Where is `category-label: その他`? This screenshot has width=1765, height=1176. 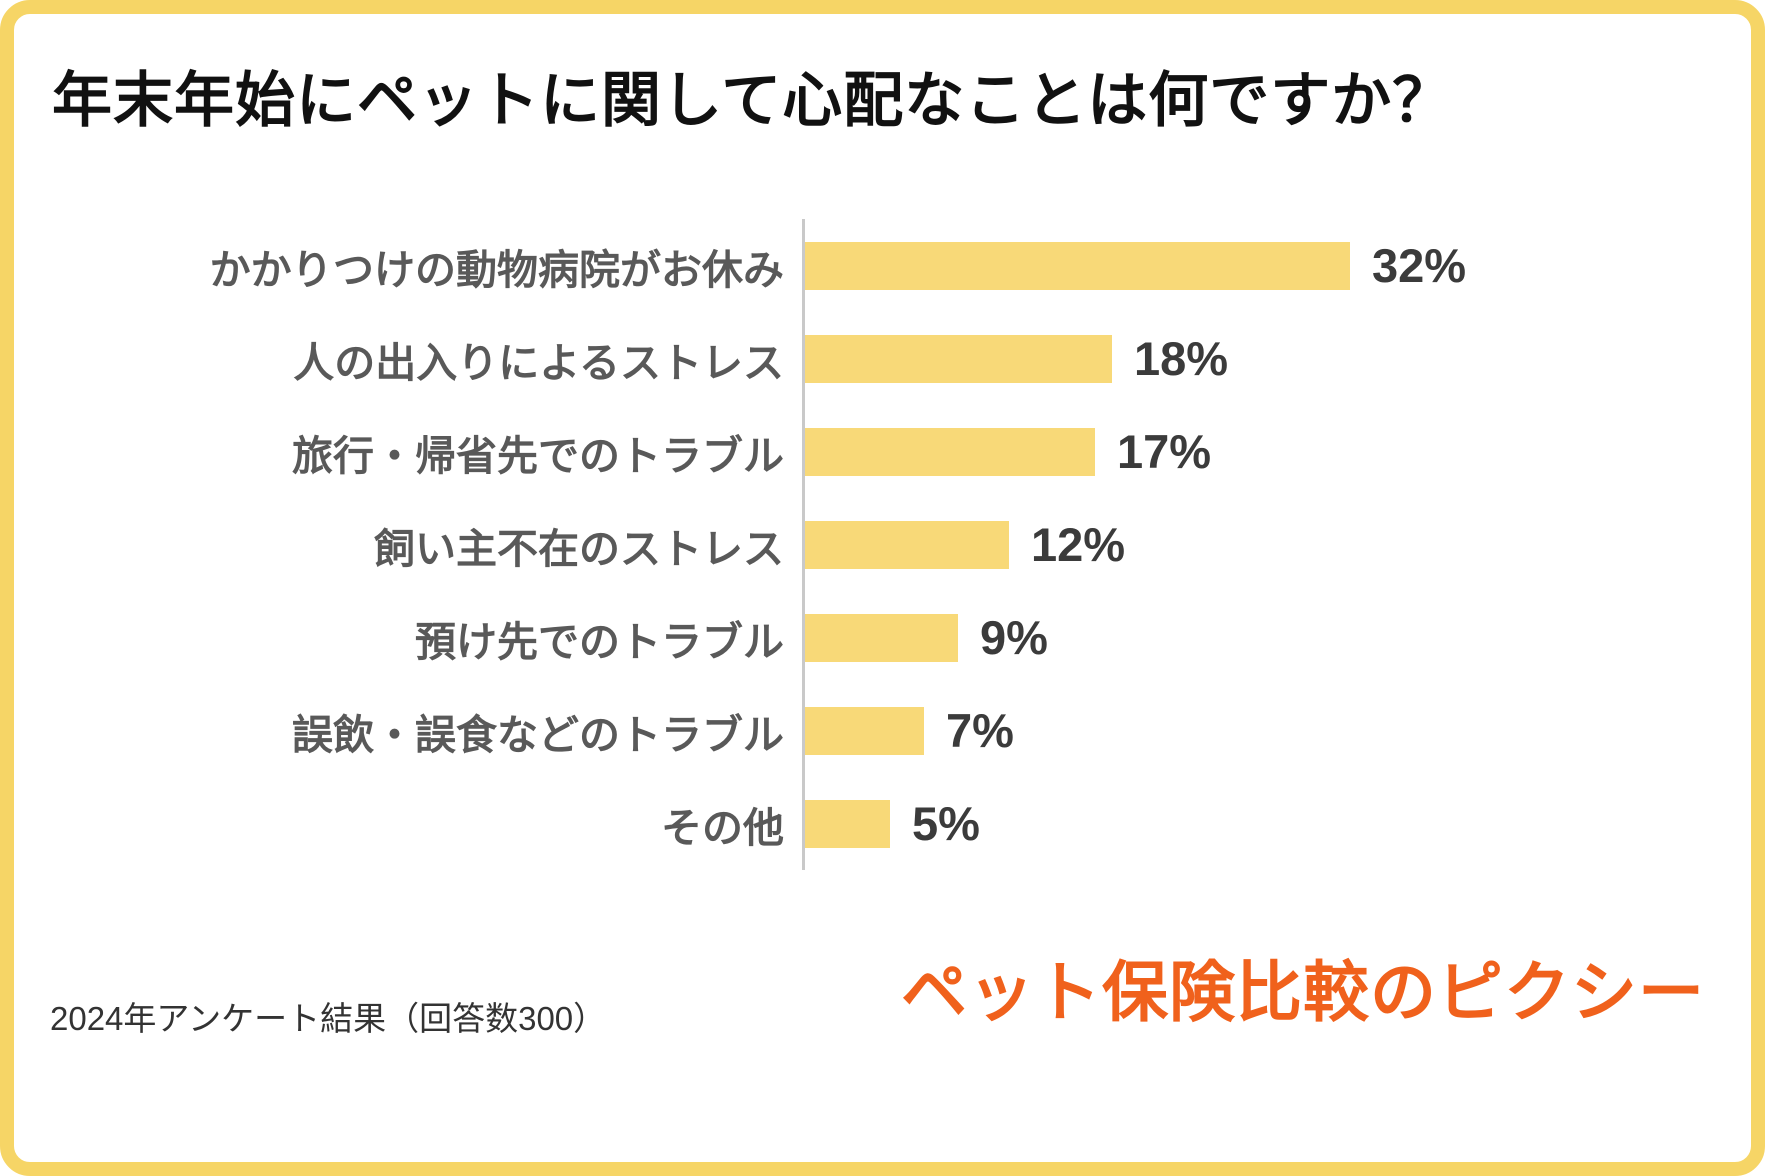 category-label: その他 is located at coordinates (722, 827).